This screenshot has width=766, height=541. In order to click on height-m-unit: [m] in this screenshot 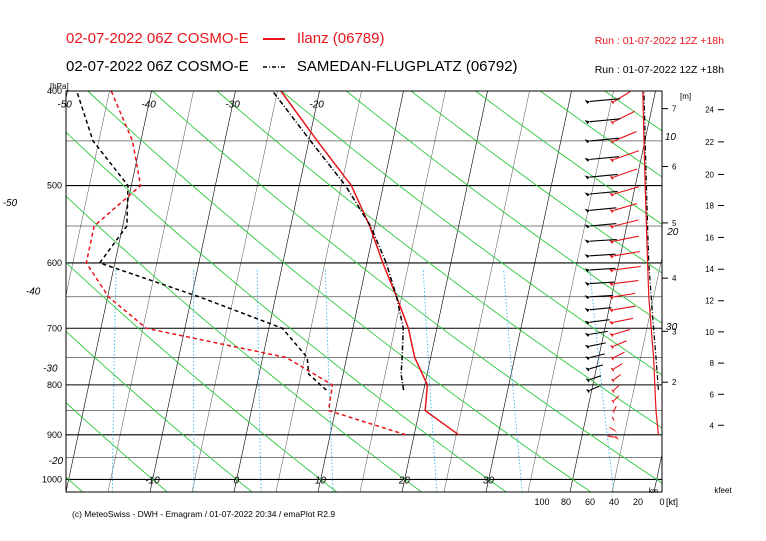, I will do `click(685, 96)`.